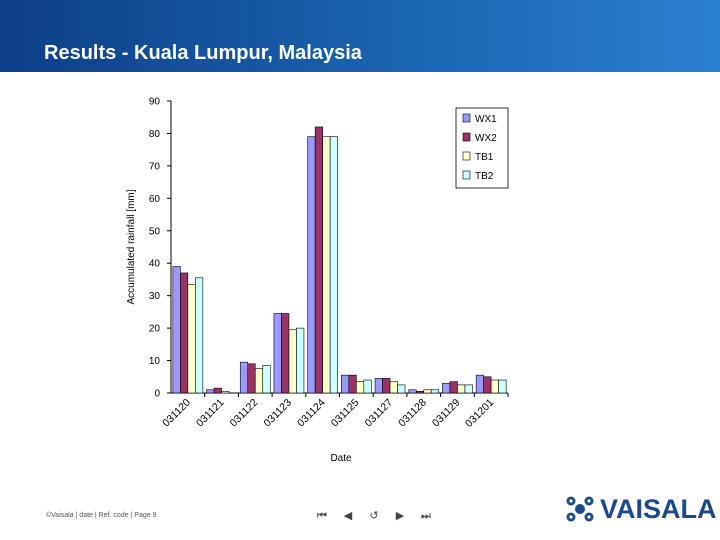 The image size is (720, 540). I want to click on x-tick-label: 031122, so click(244, 413).